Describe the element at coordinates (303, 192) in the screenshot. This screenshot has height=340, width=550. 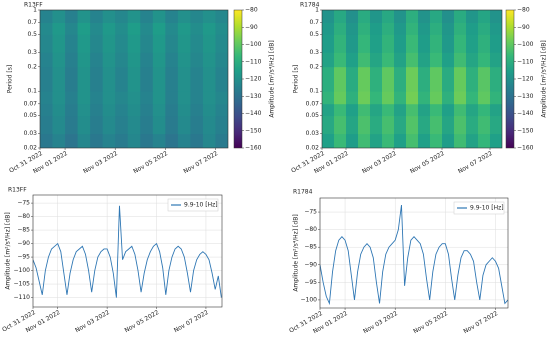
I see `panel-title: R1784` at that location.